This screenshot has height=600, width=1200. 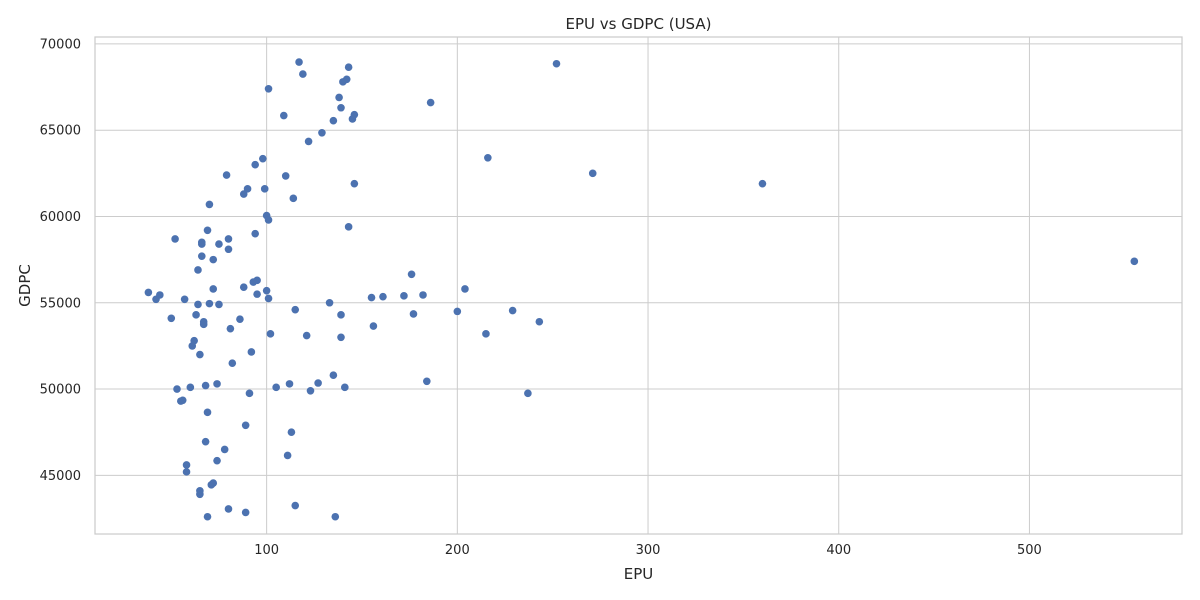 What do you see at coordinates (457, 550) in the screenshot?
I see `x-tick-label: 200` at bounding box center [457, 550].